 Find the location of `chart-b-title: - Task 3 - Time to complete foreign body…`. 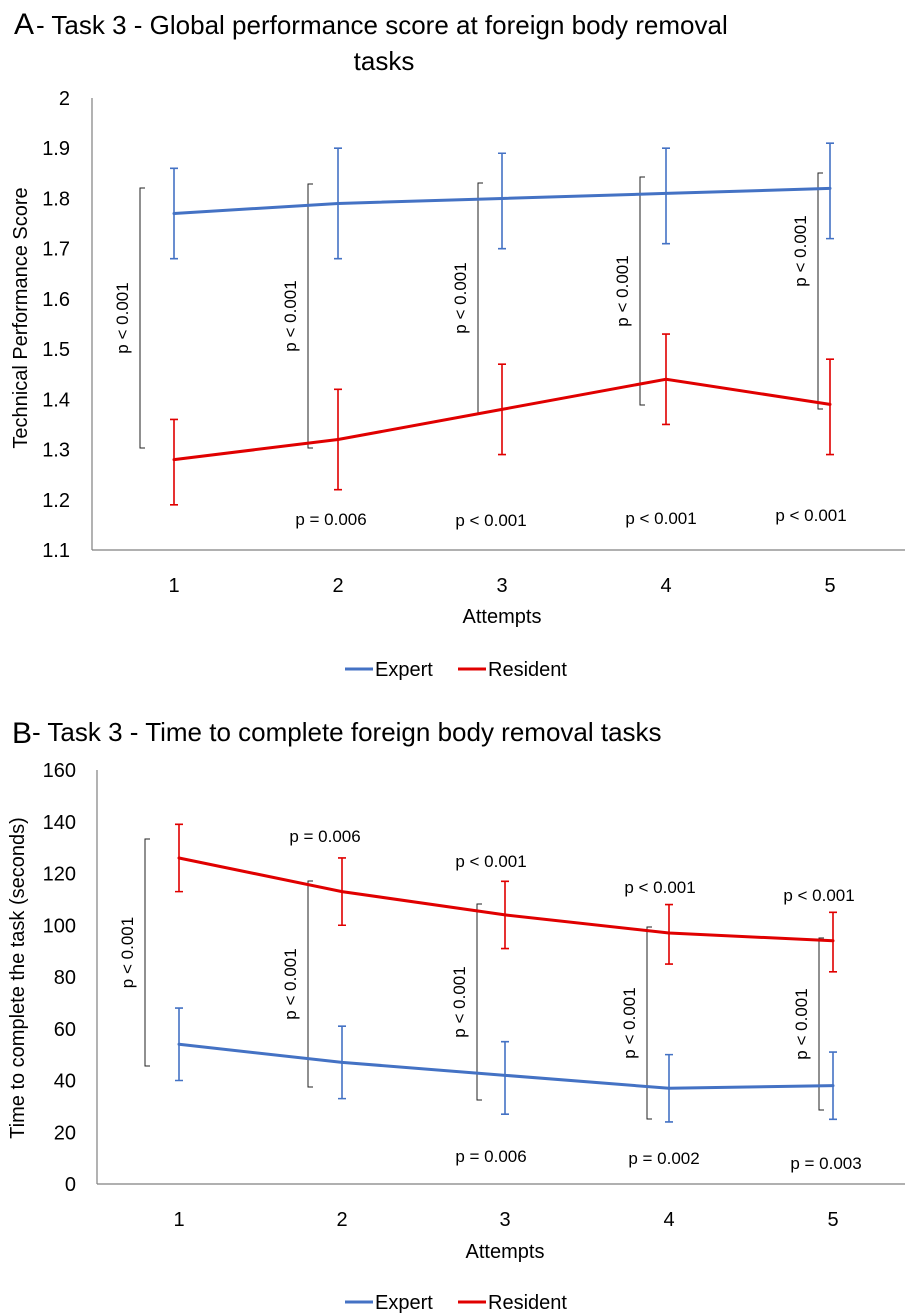

chart-b-title: - Task 3 - Time to complete foreign body… is located at coordinates (347, 732).